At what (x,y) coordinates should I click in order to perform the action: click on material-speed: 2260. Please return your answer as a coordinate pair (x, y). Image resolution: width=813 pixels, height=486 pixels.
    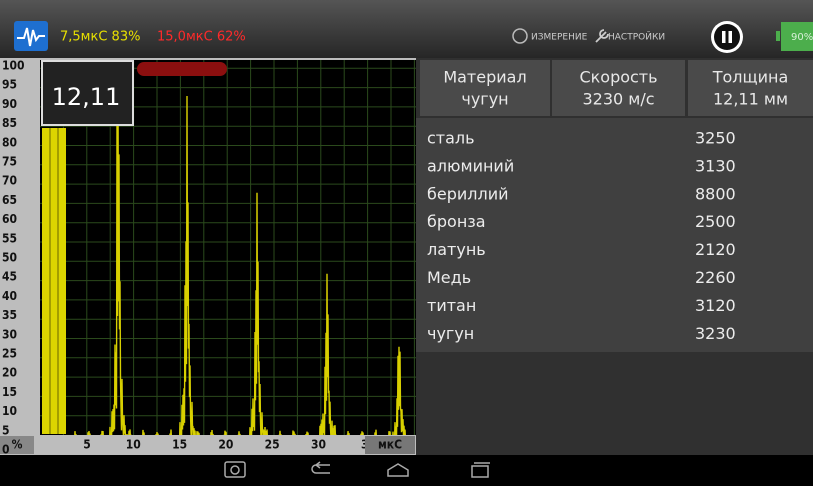
    Looking at the image, I should click on (715, 277).